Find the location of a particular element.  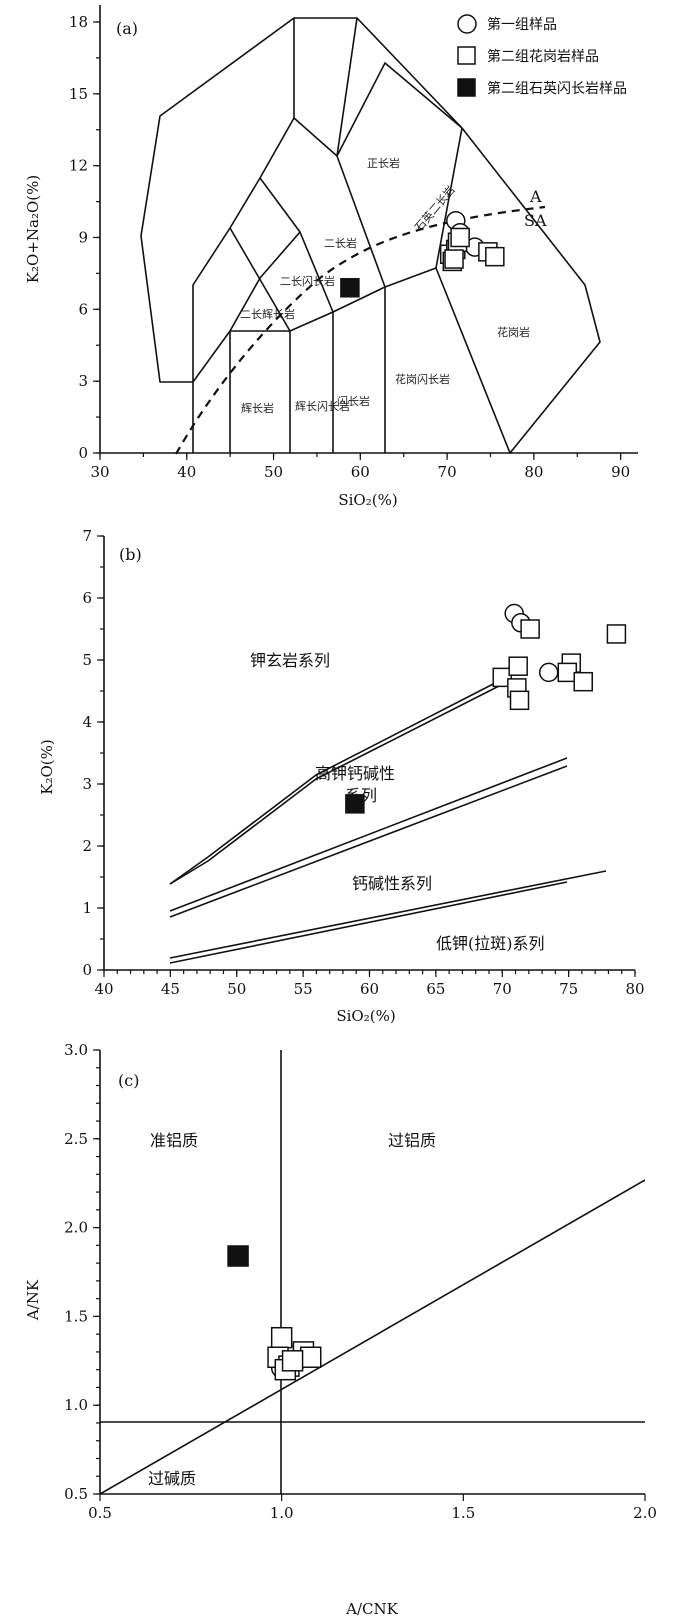

chart-b-series-boundaries is located at coordinates (388, 822).